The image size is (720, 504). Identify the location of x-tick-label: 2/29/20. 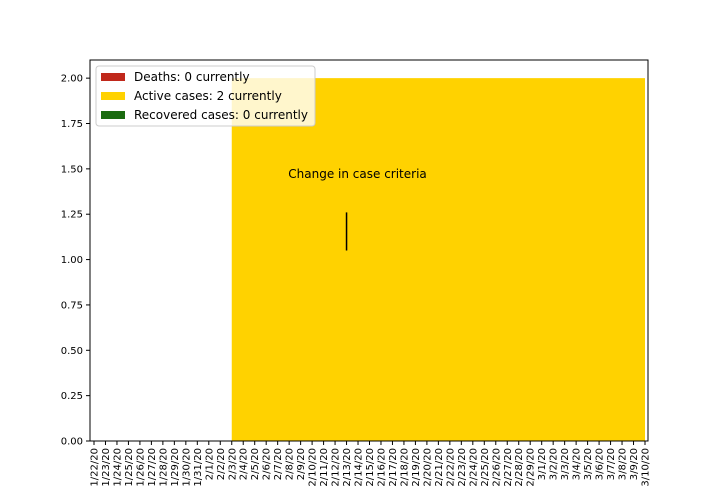
(531, 467).